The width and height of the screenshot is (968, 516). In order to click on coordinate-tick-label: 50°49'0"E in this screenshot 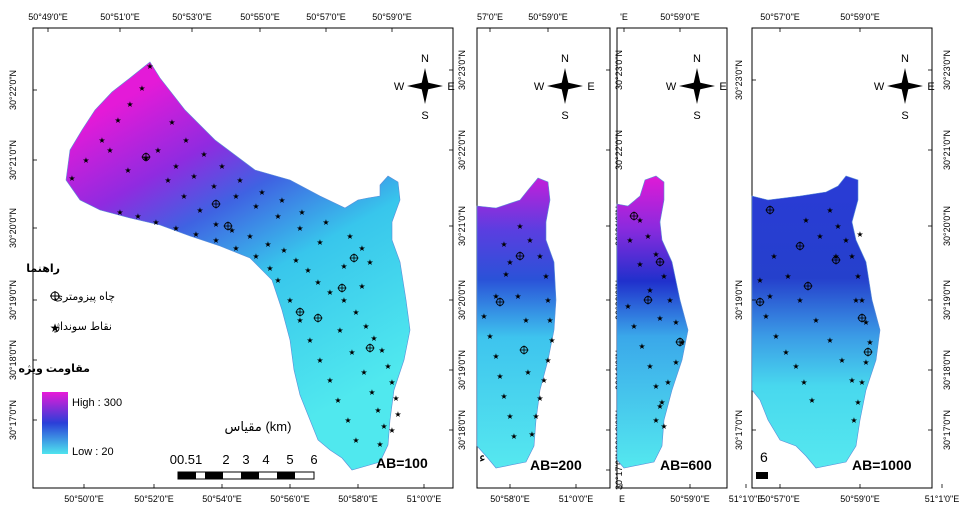, I will do `click(48, 17)`.